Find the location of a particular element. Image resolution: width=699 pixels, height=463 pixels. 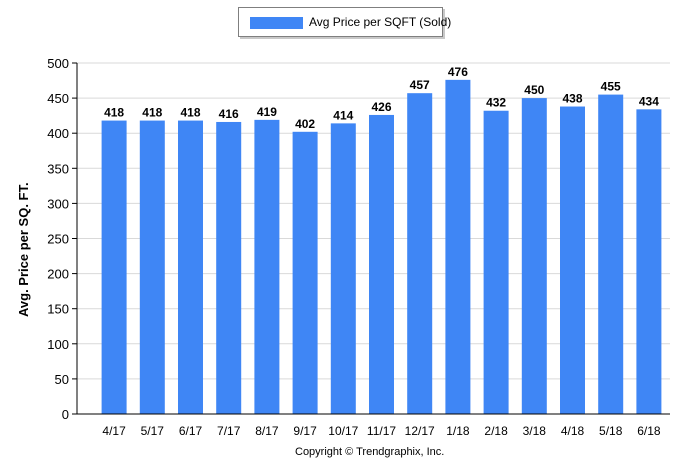

data-label: 438 is located at coordinates (572, 99).